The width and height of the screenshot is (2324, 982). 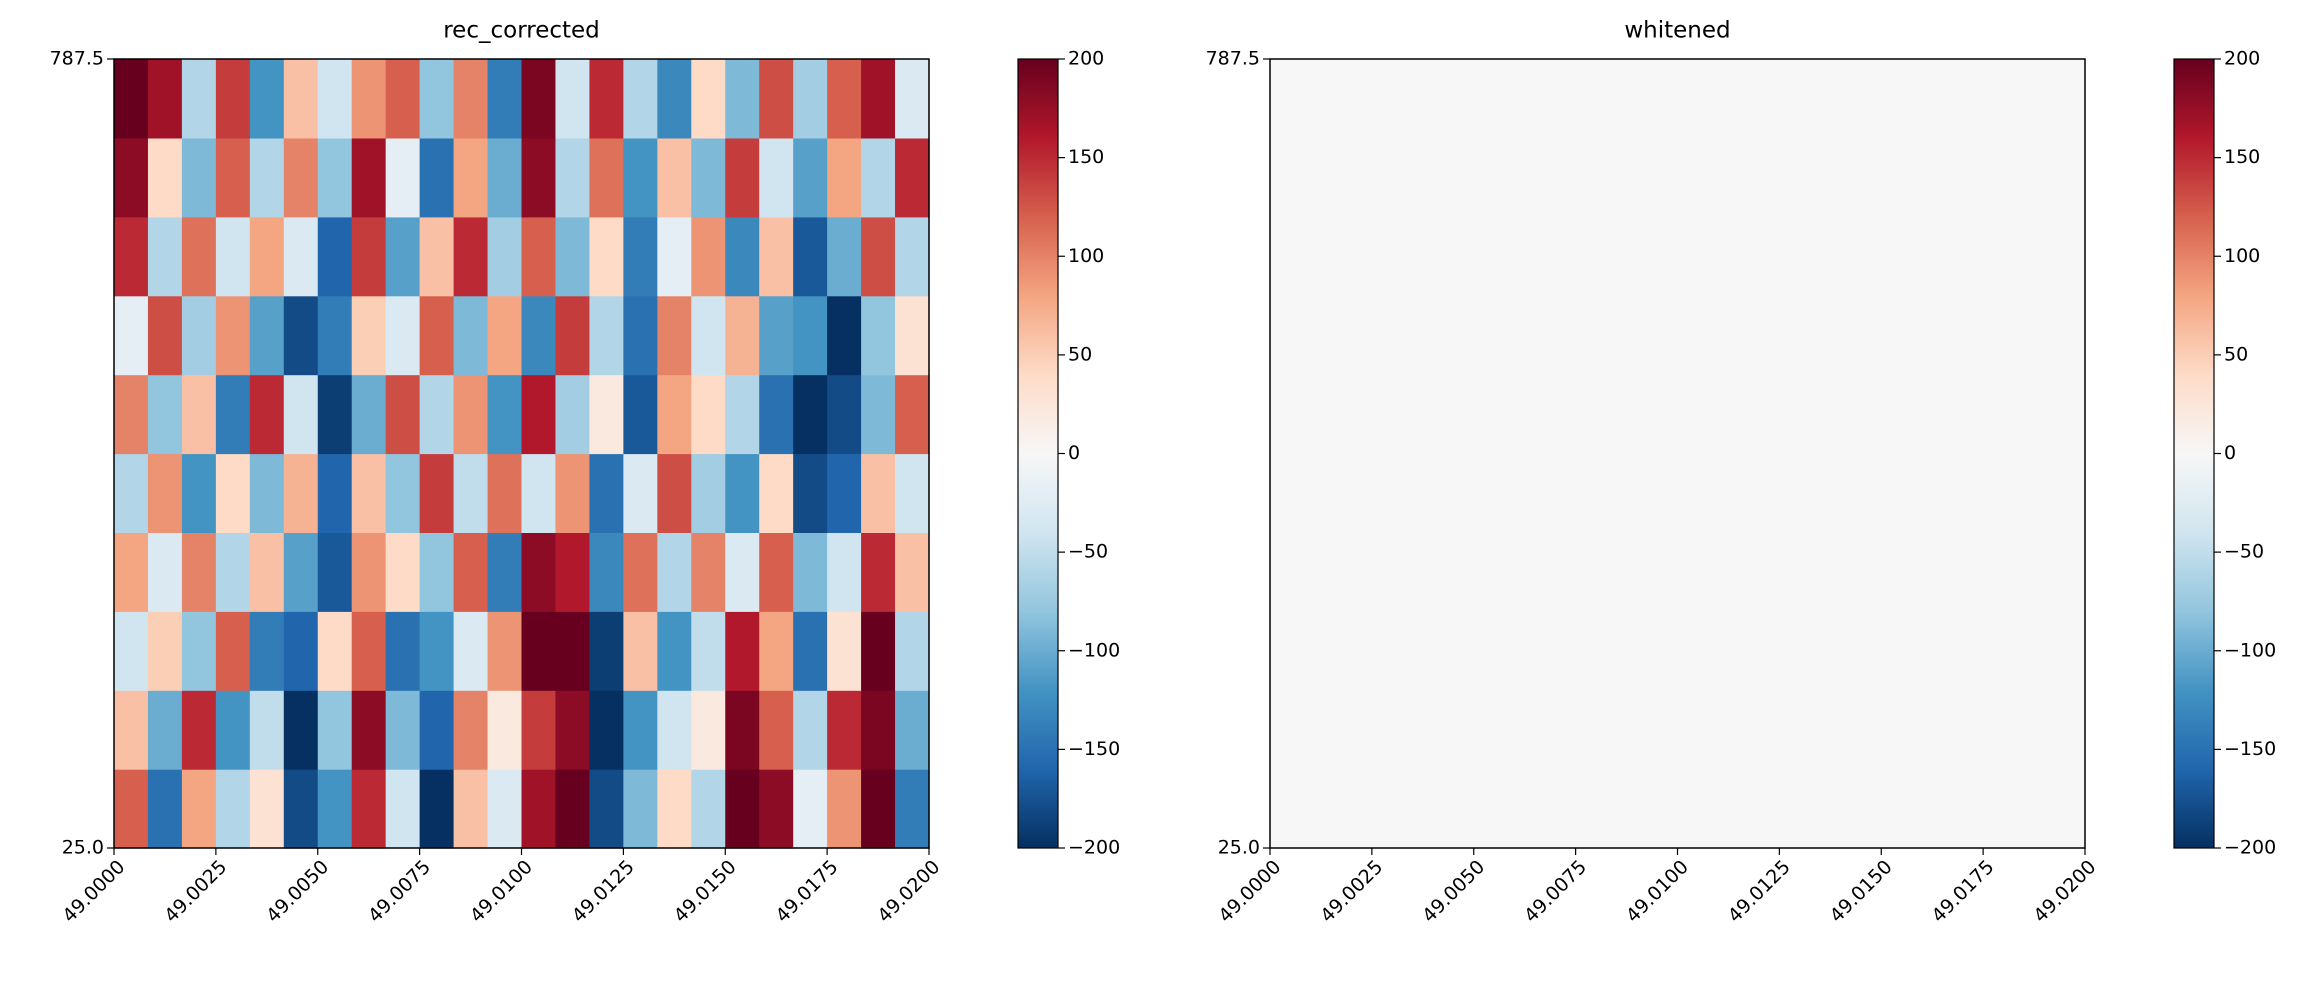 What do you see at coordinates (297, 891) in the screenshot?
I see `x-tick-label: 49.0050` at bounding box center [297, 891].